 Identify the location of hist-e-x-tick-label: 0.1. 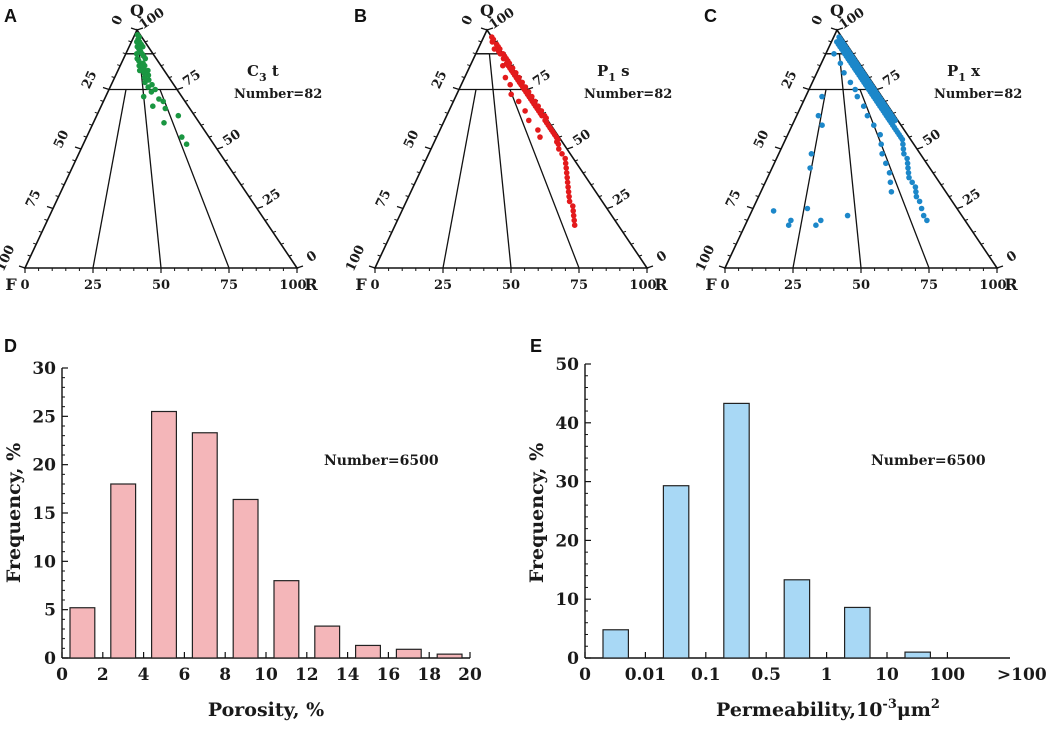
(706, 675).